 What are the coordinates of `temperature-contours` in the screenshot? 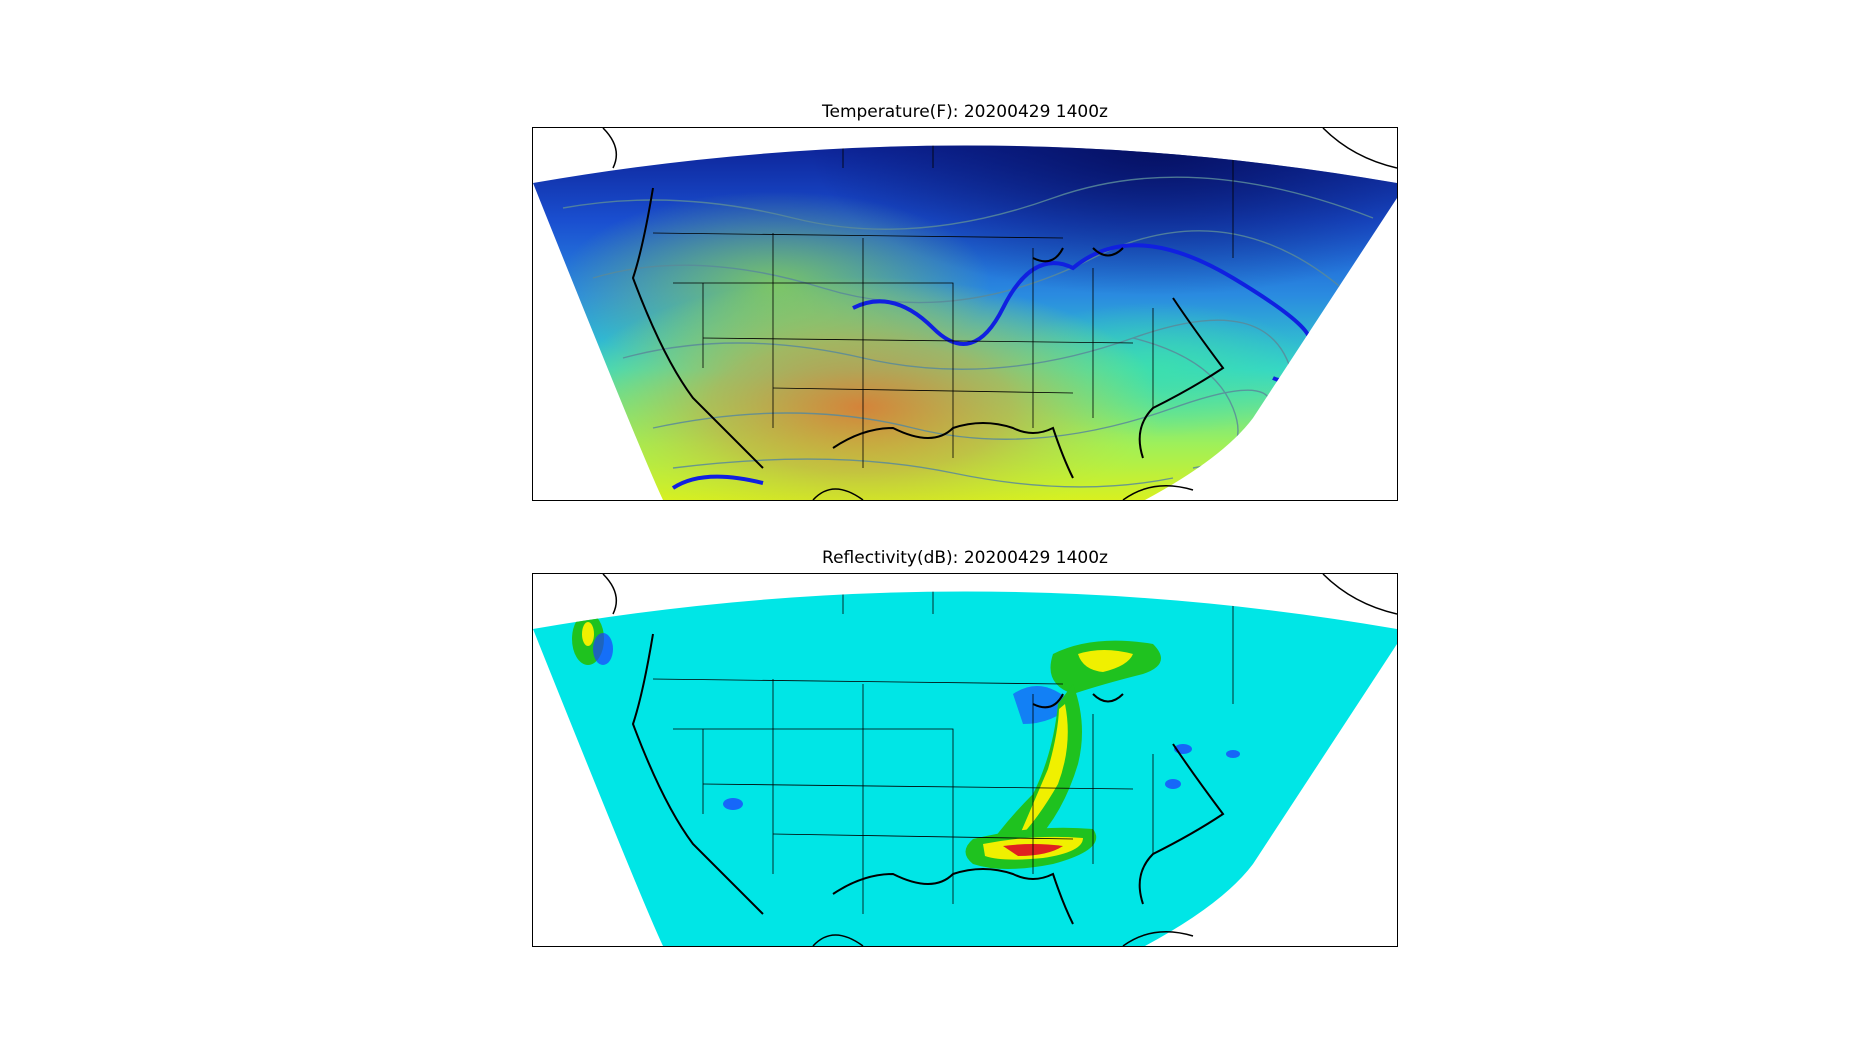 It's located at (968, 332).